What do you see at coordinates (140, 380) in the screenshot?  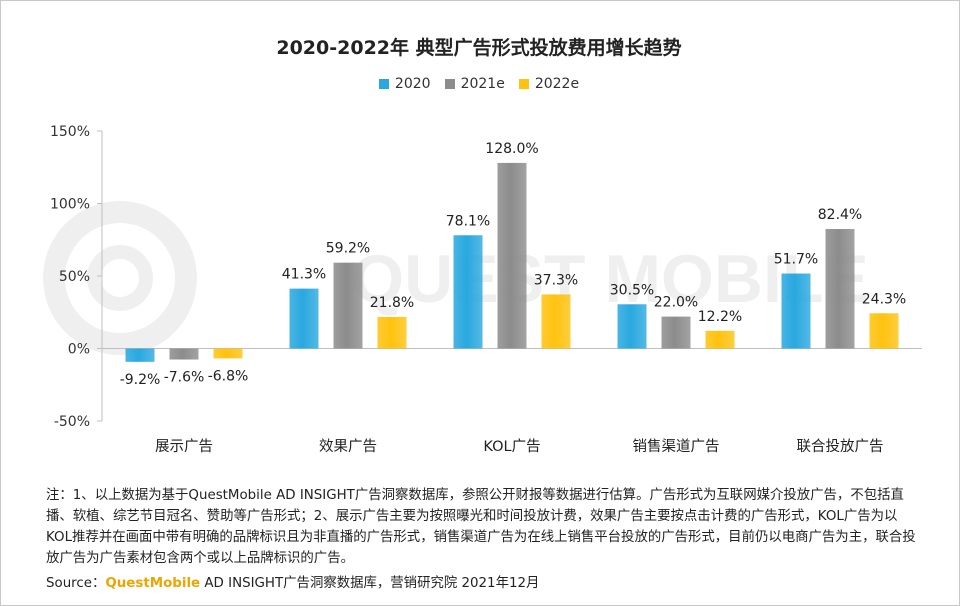 I see `data-label: -9.2%` at bounding box center [140, 380].